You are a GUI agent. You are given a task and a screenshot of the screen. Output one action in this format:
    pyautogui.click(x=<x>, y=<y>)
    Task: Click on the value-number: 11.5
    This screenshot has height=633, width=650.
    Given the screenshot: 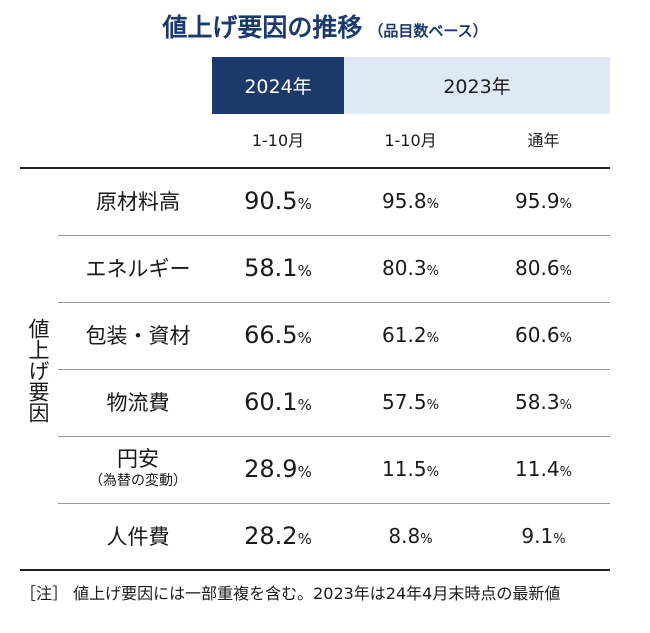 What is the action you would take?
    pyautogui.click(x=404, y=469)
    